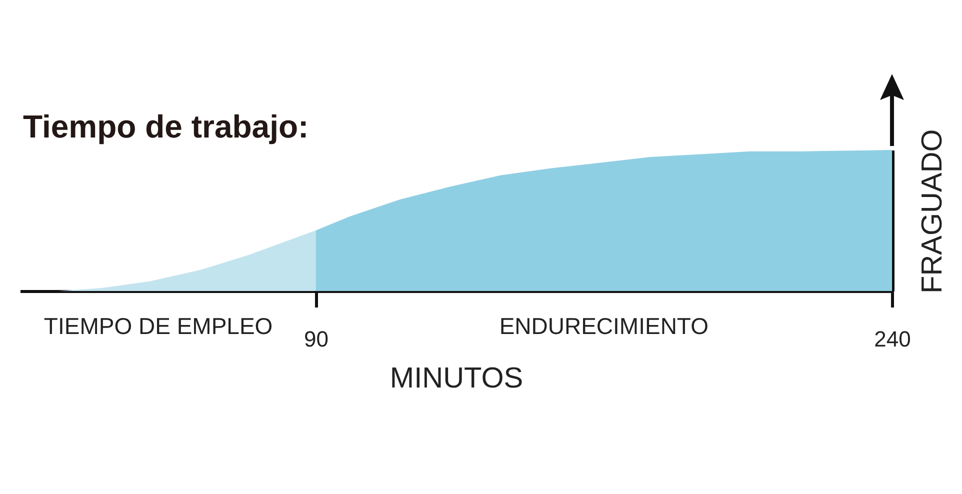  I want to click on y-axis-title: FRAGUADO, so click(932, 211).